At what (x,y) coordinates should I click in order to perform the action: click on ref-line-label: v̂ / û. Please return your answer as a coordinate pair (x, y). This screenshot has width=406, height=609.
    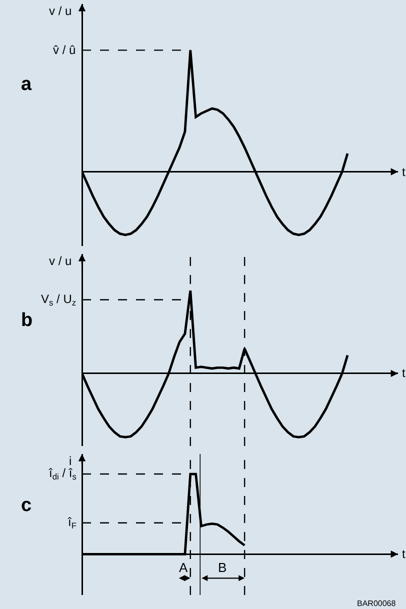
    Looking at the image, I should click on (64, 50).